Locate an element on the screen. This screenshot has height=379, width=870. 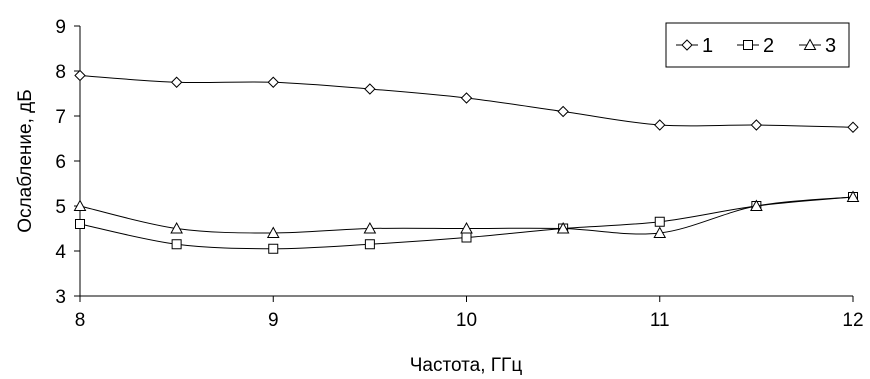
y-axis-label: Ослабление, дБ is located at coordinates (25, 160).